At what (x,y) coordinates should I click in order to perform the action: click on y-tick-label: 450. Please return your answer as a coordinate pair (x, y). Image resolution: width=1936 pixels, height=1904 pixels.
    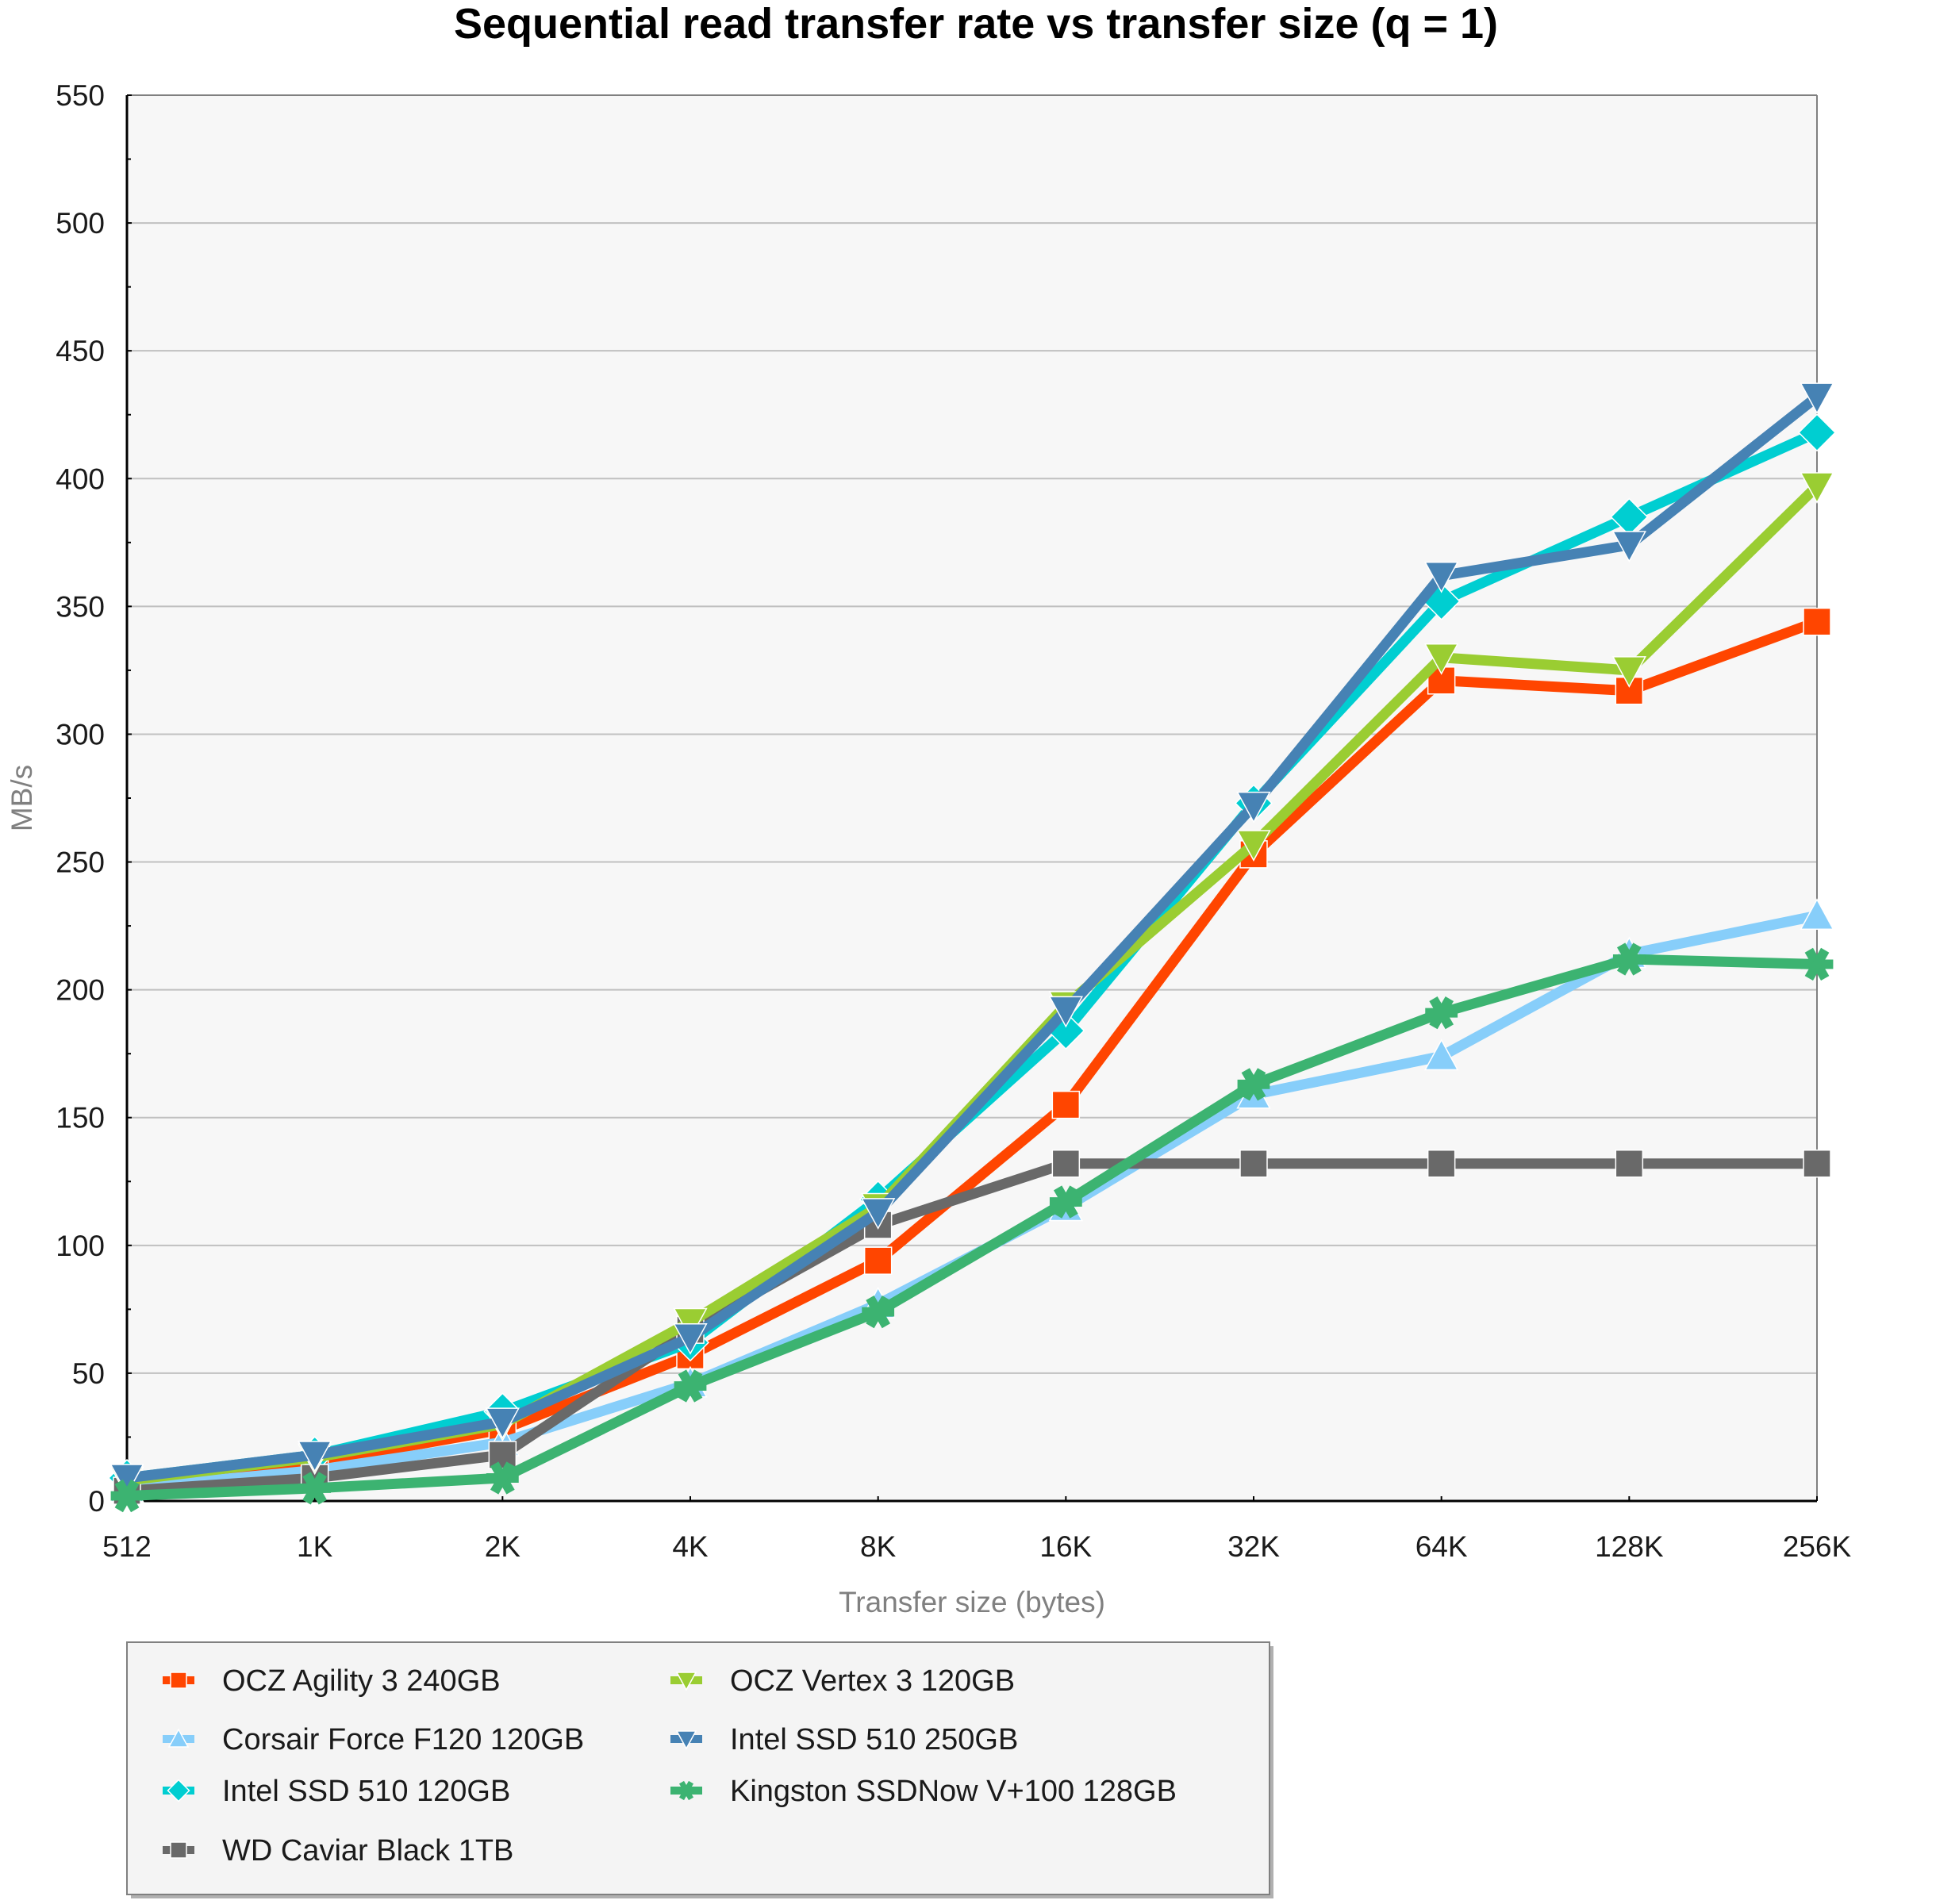
    Looking at the image, I should click on (80, 351).